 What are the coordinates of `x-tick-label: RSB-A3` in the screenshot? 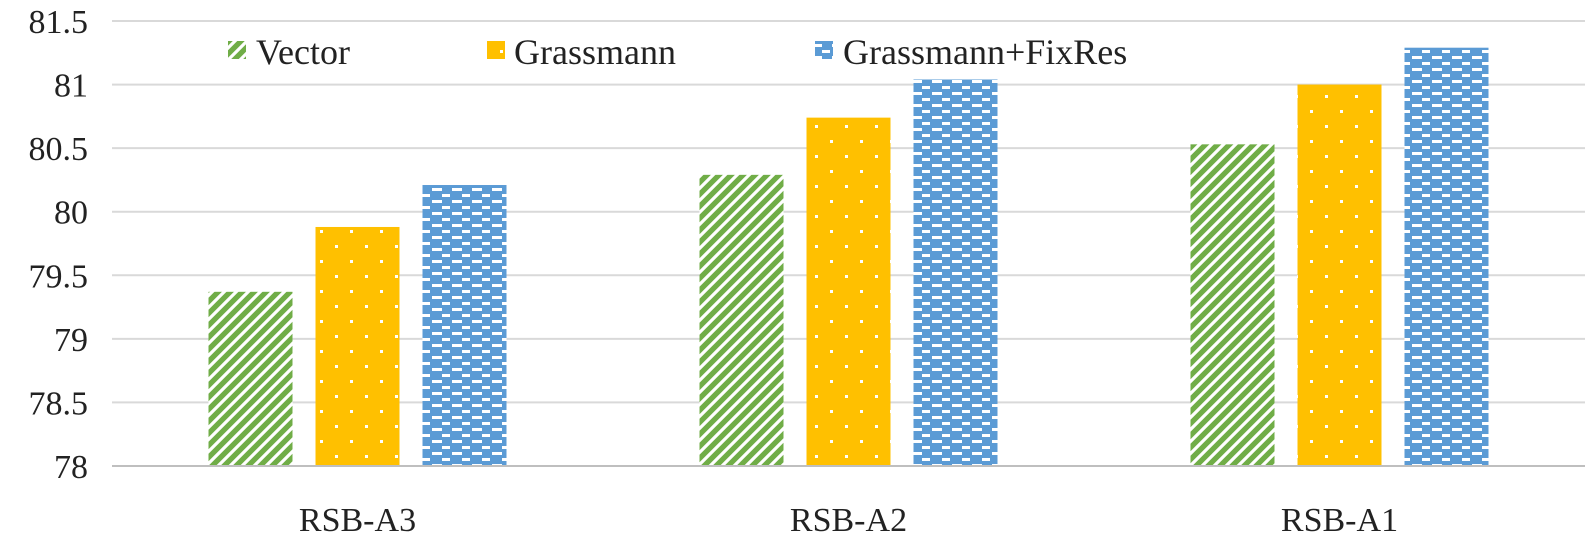 It's located at (357, 520).